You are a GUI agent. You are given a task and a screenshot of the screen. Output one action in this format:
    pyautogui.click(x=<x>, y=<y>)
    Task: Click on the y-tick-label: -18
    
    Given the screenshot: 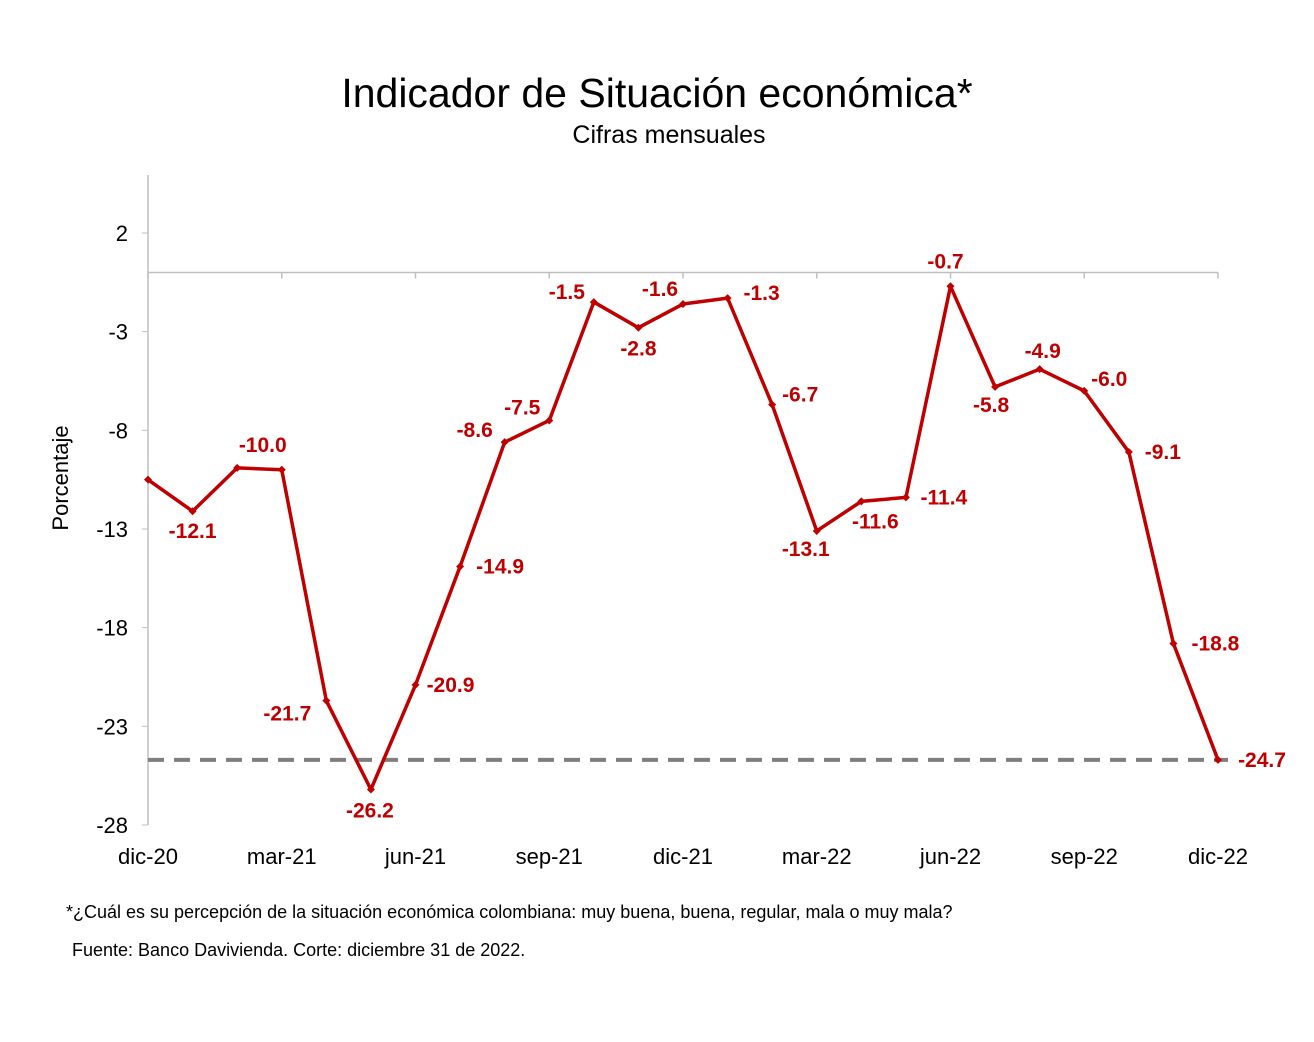 What is the action you would take?
    pyautogui.click(x=112, y=628)
    